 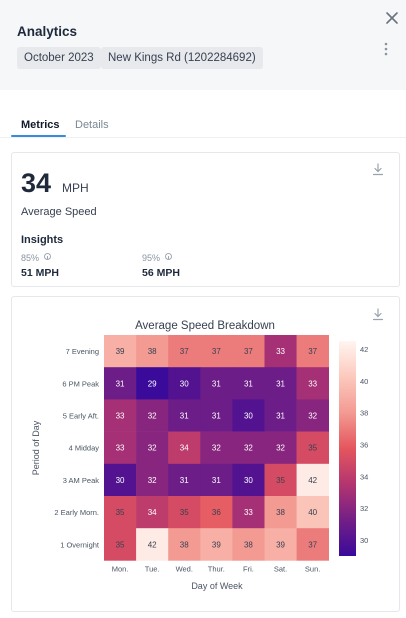 I want to click on cell-value: 29, so click(x=152, y=383).